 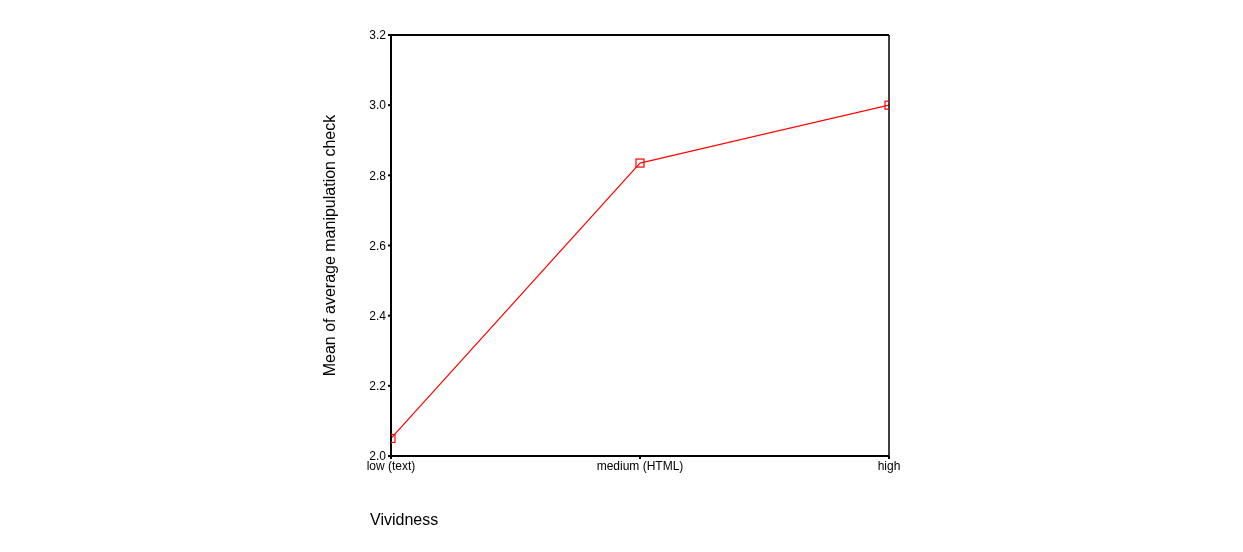 I want to click on x-tick-label: high, so click(x=889, y=465).